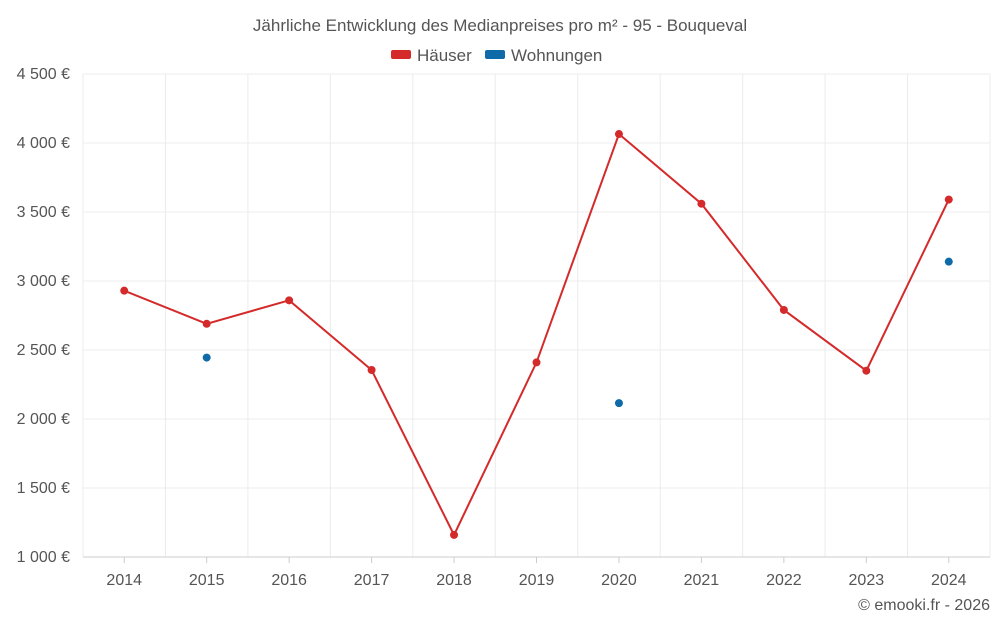 The height and width of the screenshot is (625, 1000). I want to click on legend-label-apartments: Wohnungen, so click(556, 55).